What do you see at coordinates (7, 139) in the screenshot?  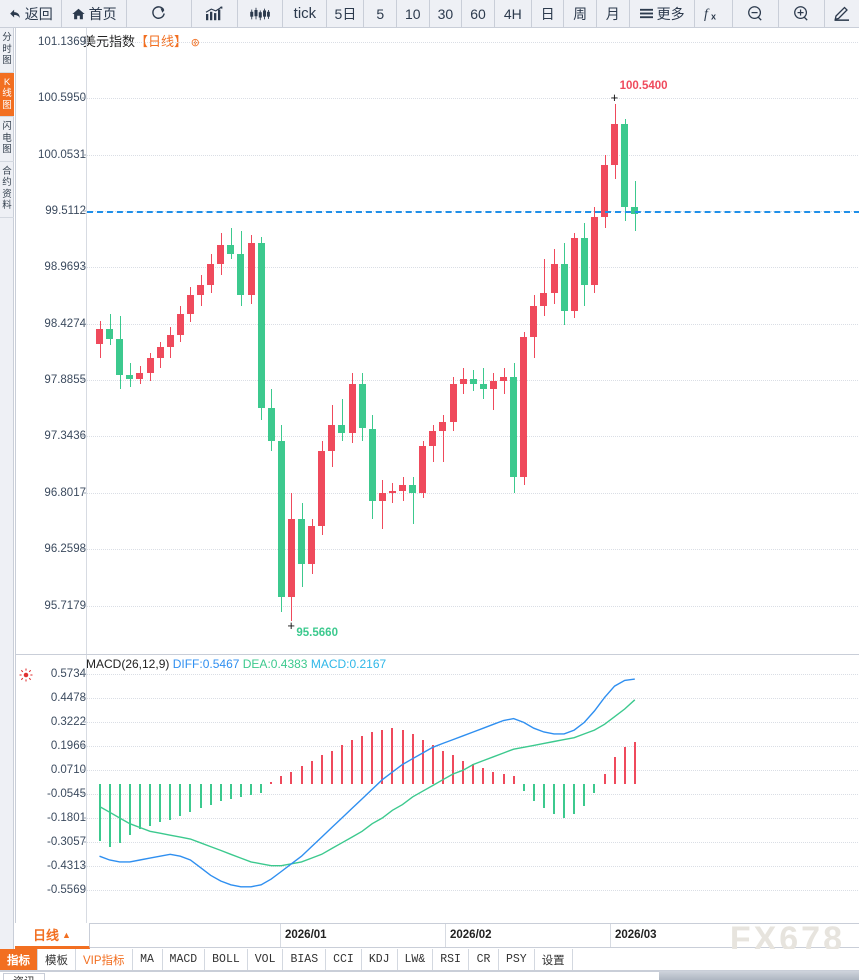 I see `sidebar-item-lightning: 闪电图` at bounding box center [7, 139].